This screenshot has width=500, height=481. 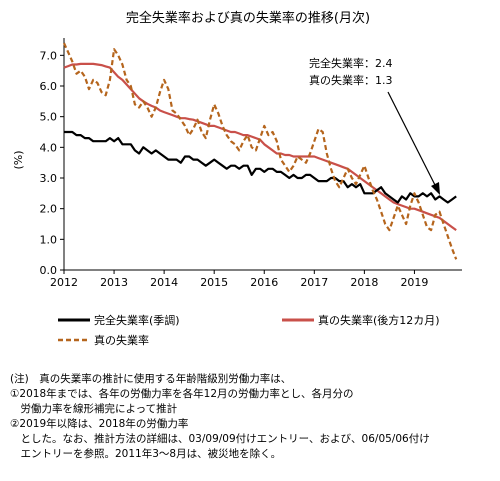 I want to click on y-tick-label: 2.0, so click(x=49, y=209).